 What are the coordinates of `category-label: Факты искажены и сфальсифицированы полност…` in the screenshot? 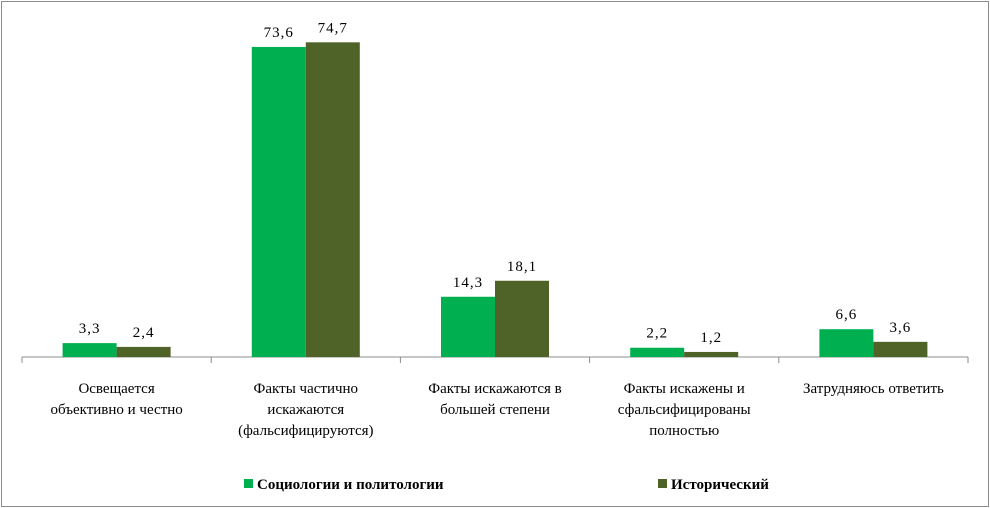 It's located at (684, 410).